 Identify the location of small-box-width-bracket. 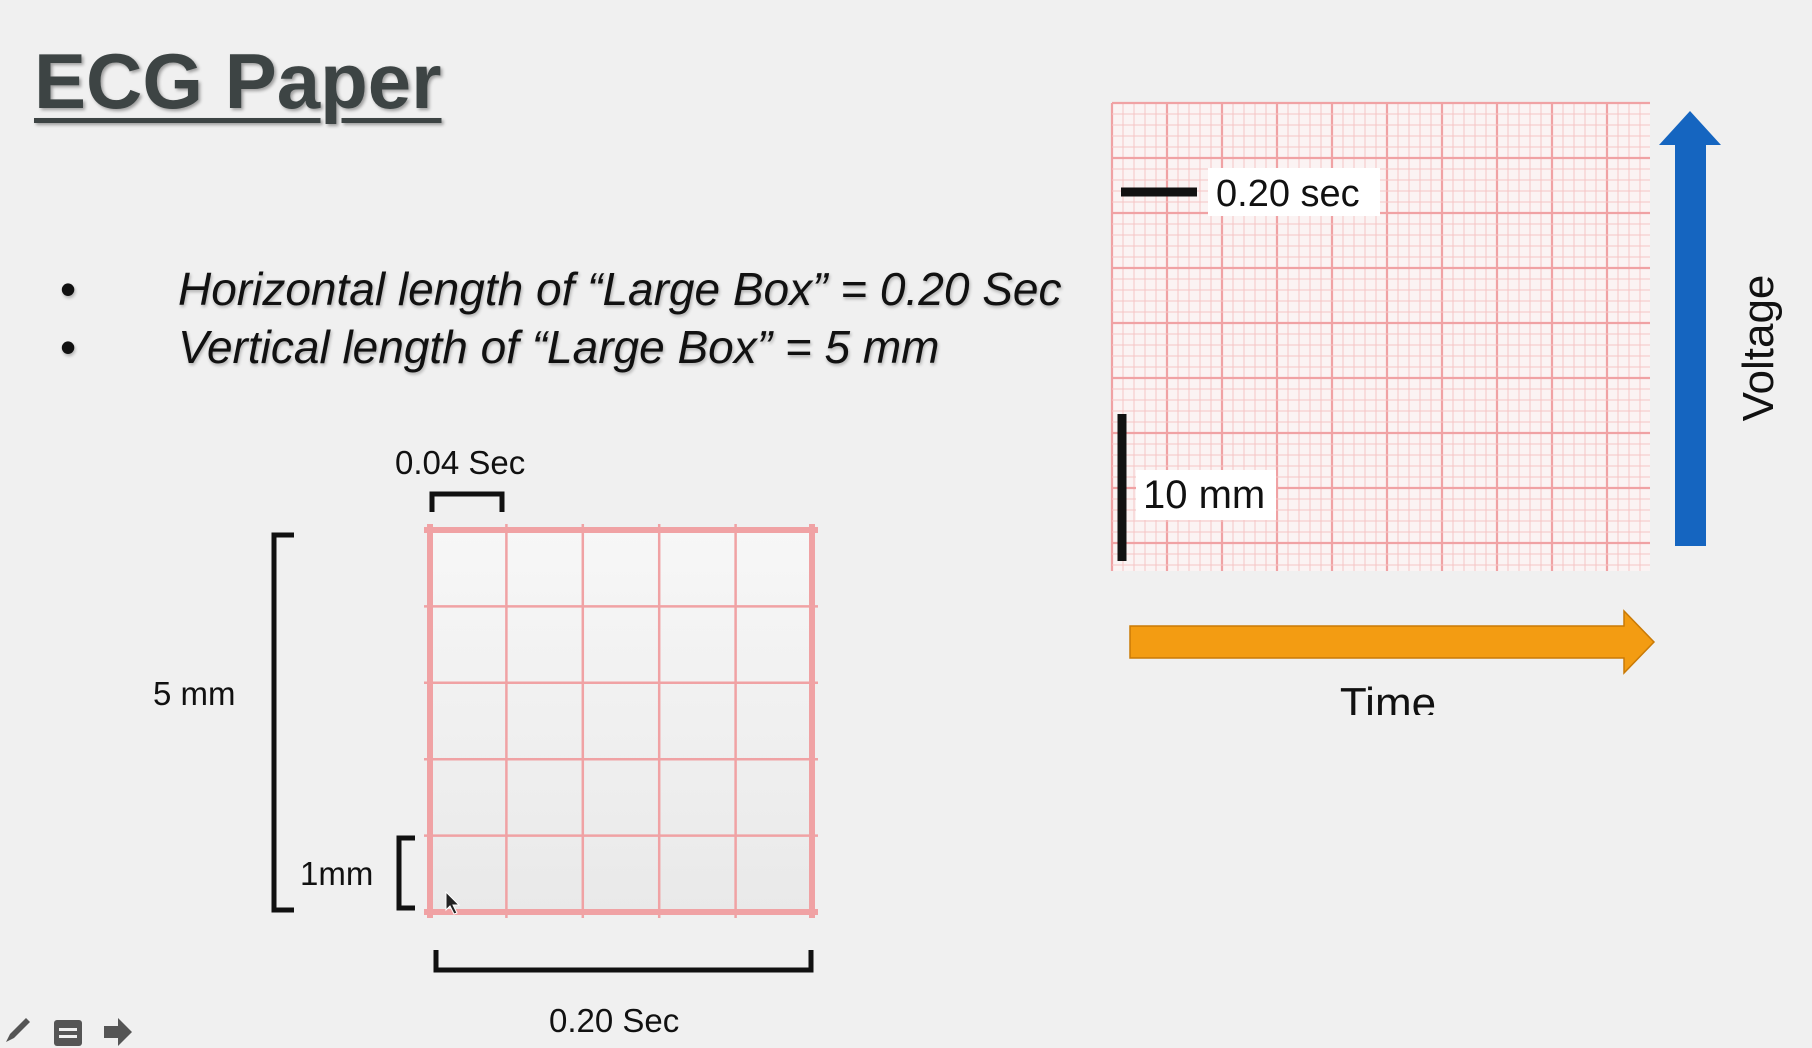
(467, 501).